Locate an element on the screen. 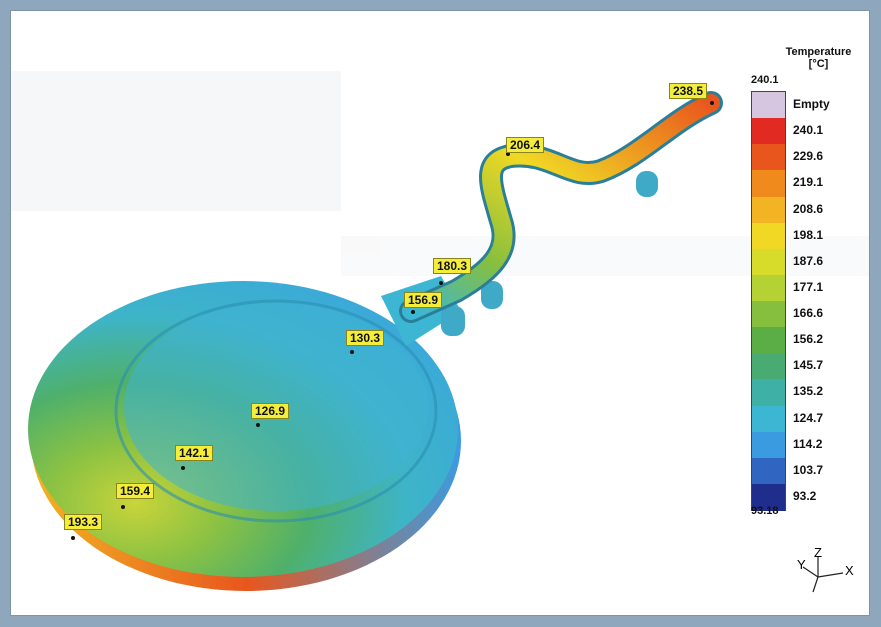 The image size is (881, 627). probe-label-180-3: 180.3 is located at coordinates (452, 266).